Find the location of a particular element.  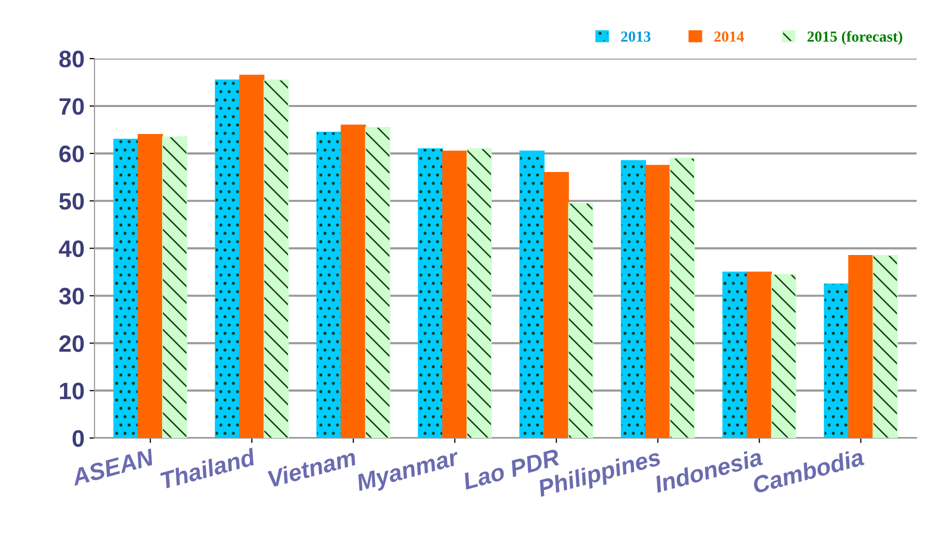

y-tick-label: 50 is located at coordinates (71, 201).